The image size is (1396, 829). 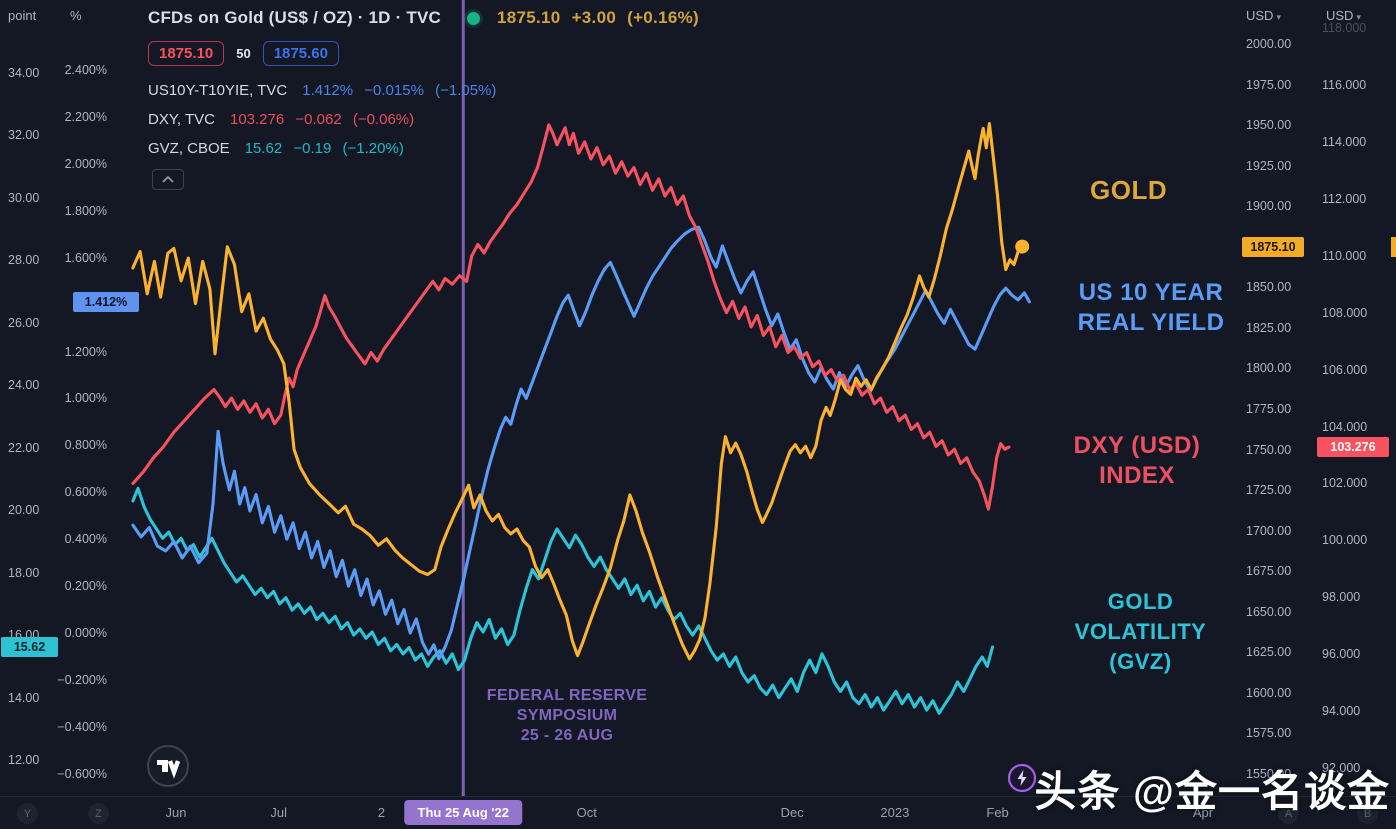 I want to click on time-axis-label: Jun, so click(x=176, y=812).